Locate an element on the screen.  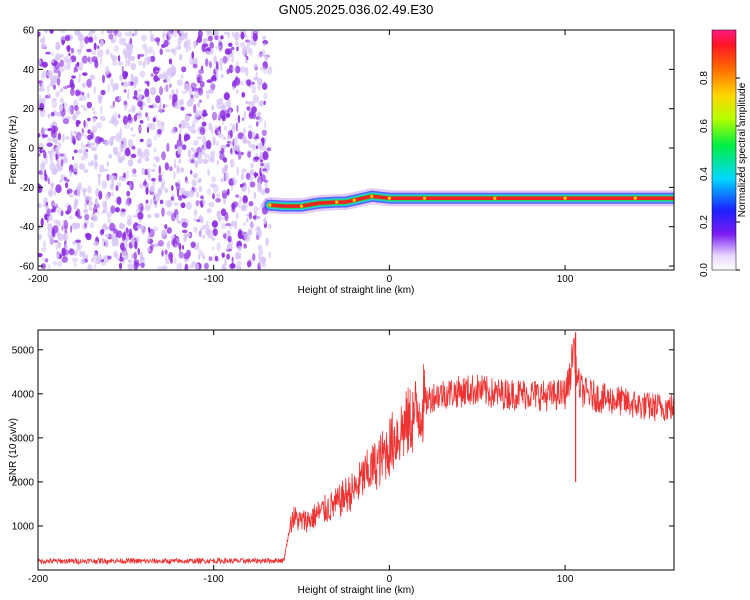
y-tick-label: 3000 is located at coordinates (23, 438).